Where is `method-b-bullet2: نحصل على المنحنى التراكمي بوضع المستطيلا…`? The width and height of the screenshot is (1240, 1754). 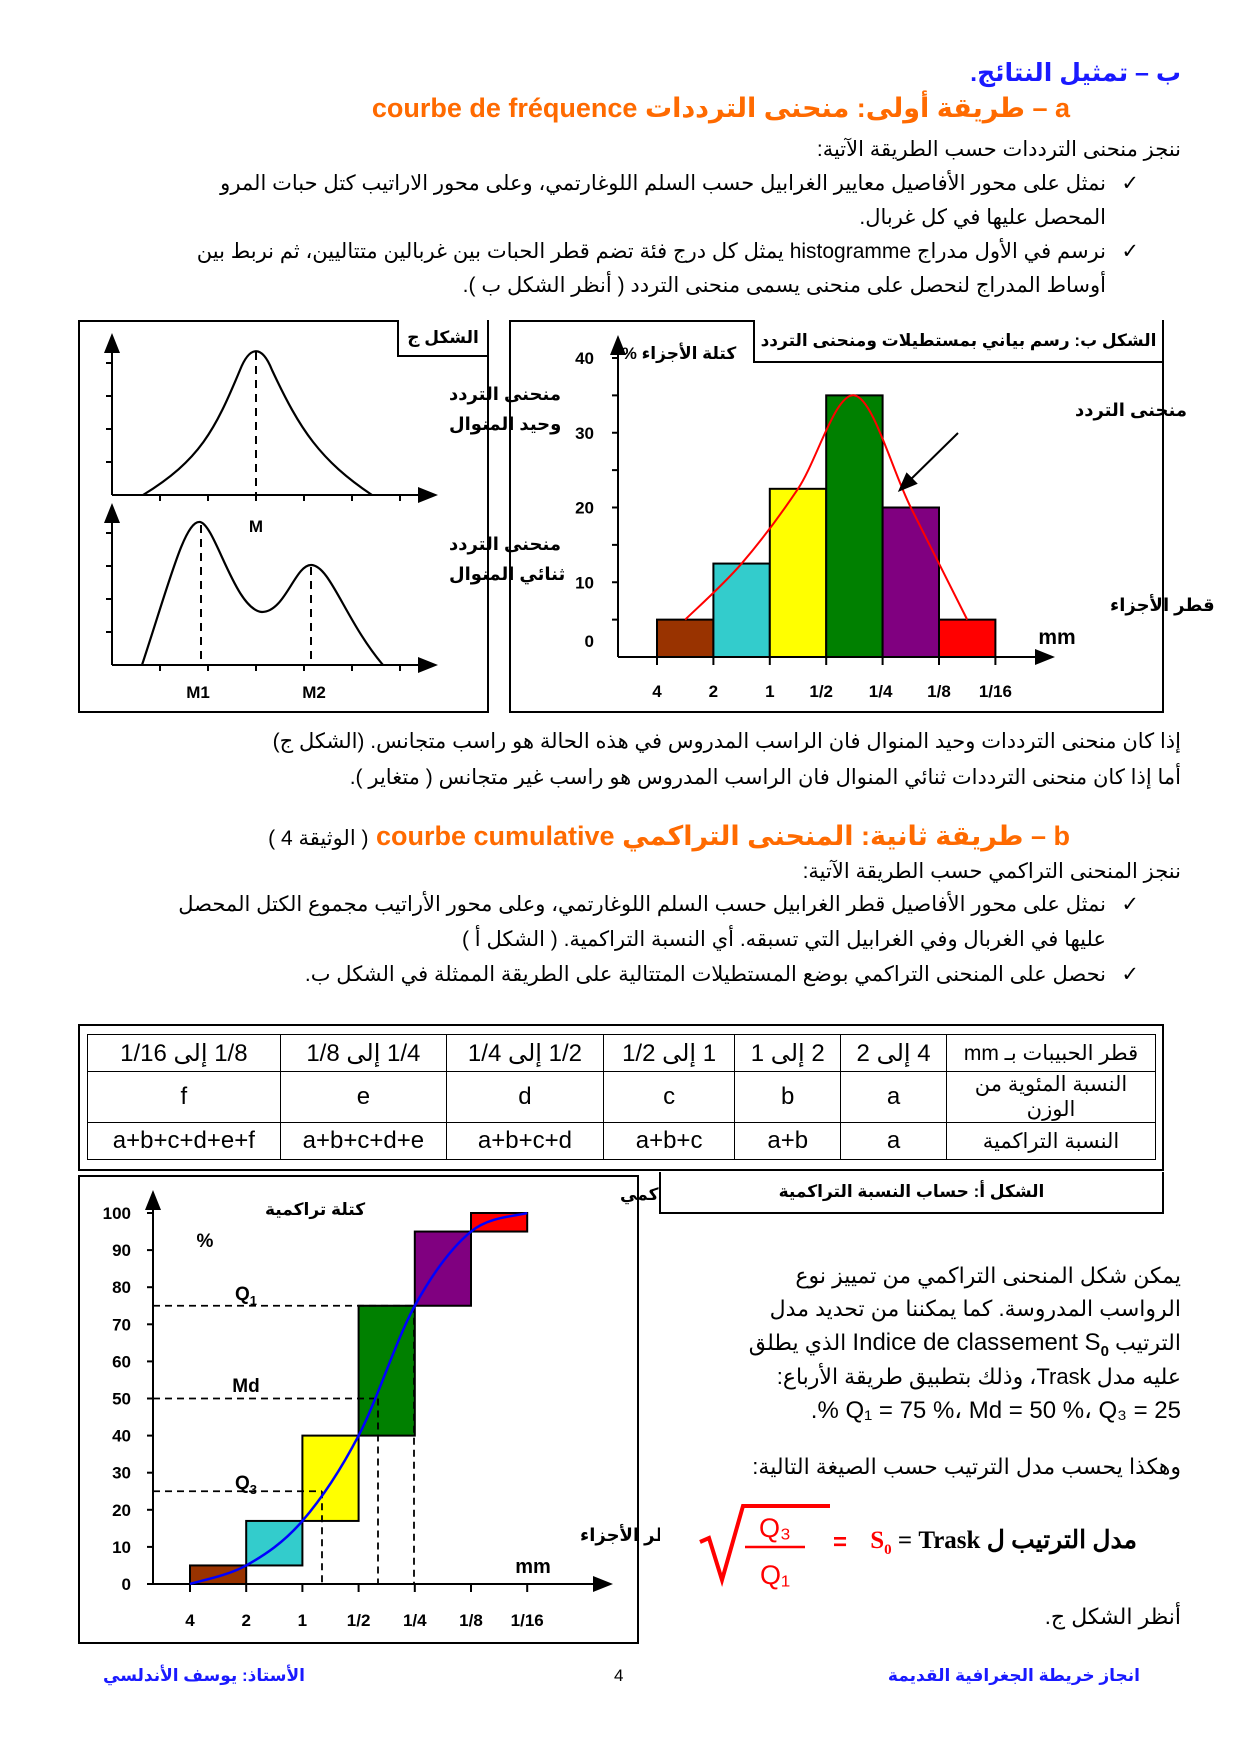 method-b-bullet2: نحصل على المنحنى التراكمي بوضع المستطيلا… is located at coordinates (705, 974).